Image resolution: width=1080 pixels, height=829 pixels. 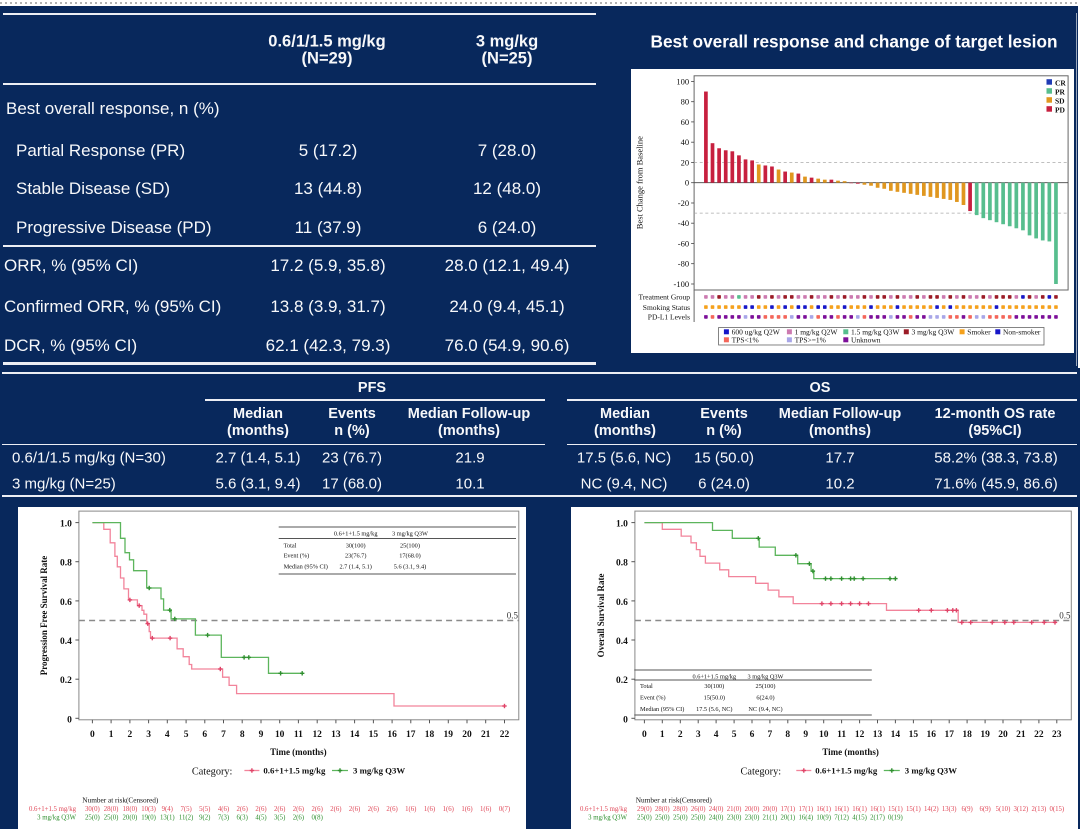 I want to click on svg-text: 14(2), so click(x=930, y=808).